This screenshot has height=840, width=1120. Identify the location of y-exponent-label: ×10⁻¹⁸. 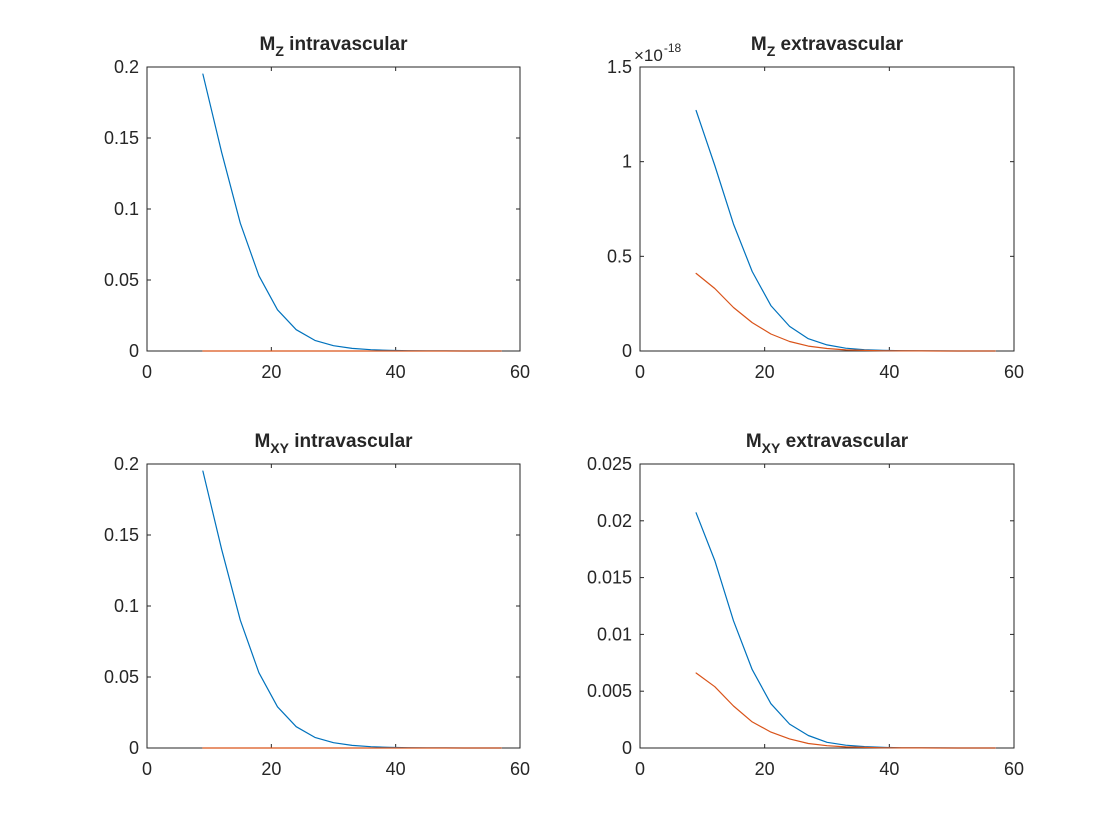
(658, 53).